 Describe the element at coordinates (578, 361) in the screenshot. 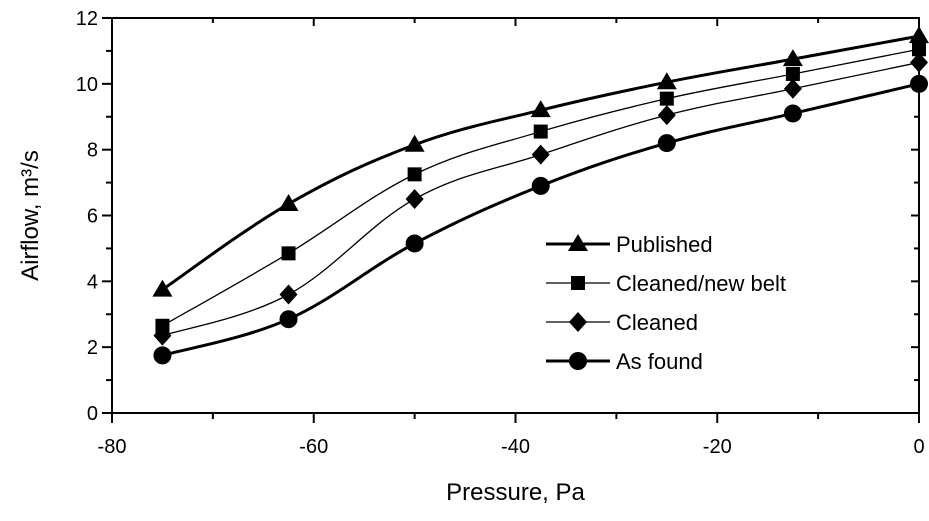

I see `legend-marker-circle` at that location.